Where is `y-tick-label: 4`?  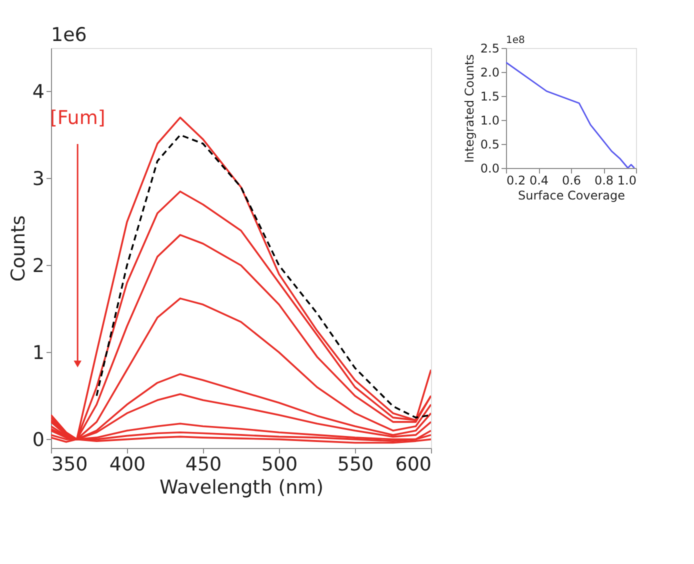
y-tick-label: 4 is located at coordinates (38, 91).